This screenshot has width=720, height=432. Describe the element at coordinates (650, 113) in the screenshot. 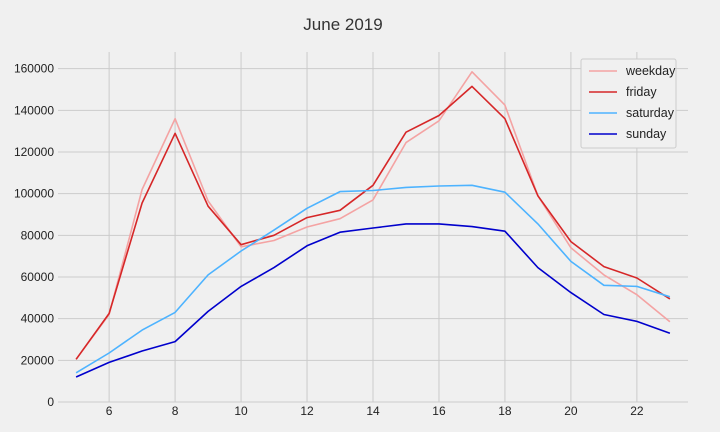

I see `legend-label-saturday: saturday` at that location.